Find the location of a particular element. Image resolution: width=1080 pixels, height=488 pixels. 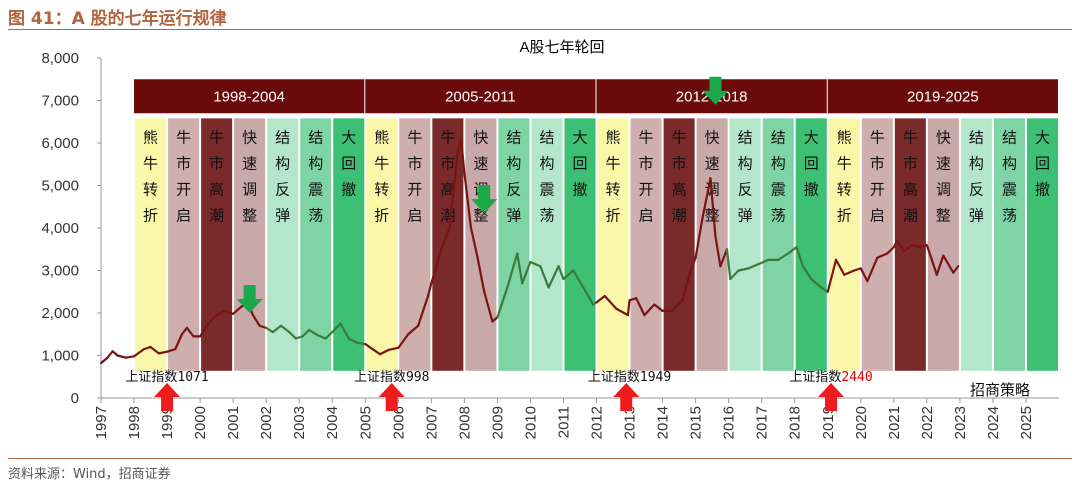

x-tick-label: 2013 is located at coordinates (630, 422).